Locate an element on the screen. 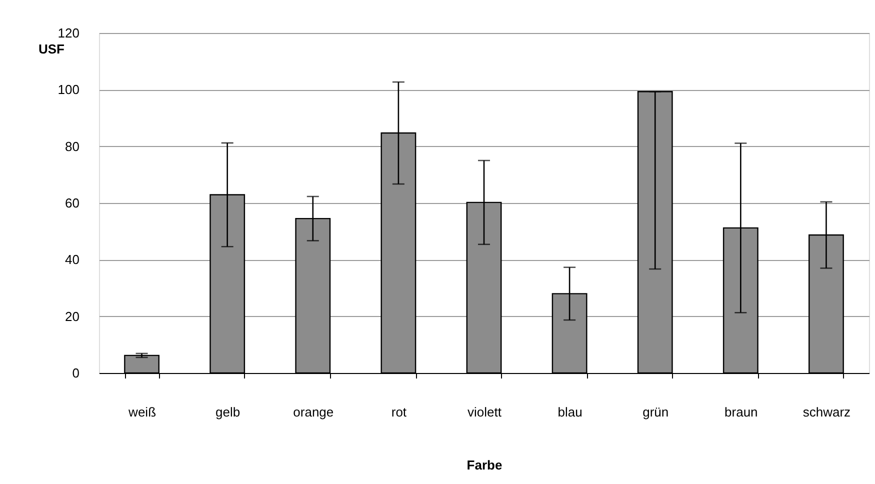 This screenshot has width=875, height=484. x-tick-label: grün is located at coordinates (655, 412).